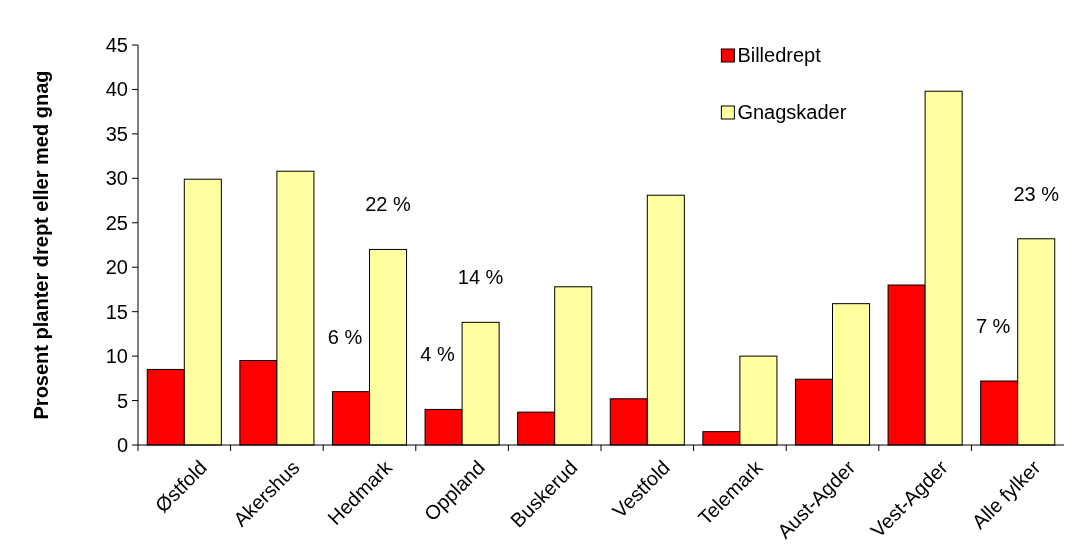 This screenshot has height=559, width=1076. I want to click on y-tick-label: 30, so click(116, 178).